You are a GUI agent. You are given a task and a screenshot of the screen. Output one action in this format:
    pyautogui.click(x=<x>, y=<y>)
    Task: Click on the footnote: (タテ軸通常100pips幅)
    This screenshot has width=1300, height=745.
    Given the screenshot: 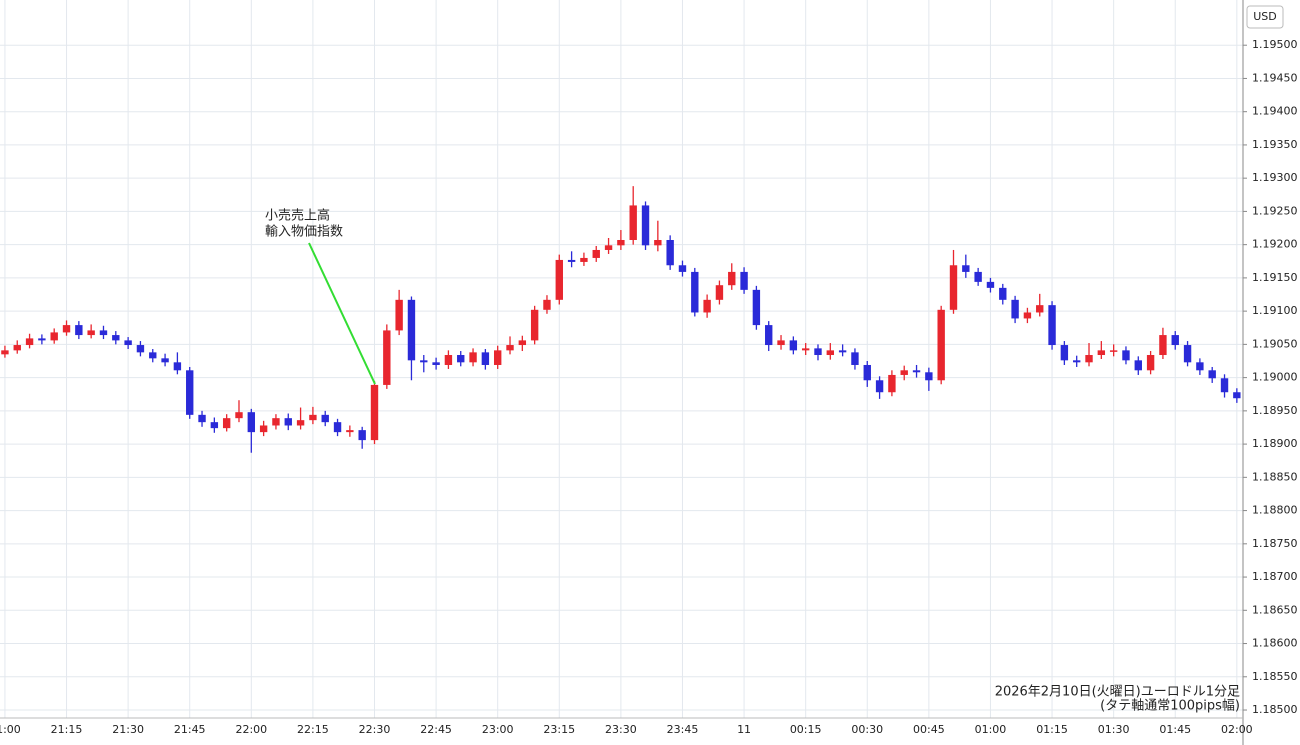 What is the action you would take?
    pyautogui.click(x=1170, y=706)
    